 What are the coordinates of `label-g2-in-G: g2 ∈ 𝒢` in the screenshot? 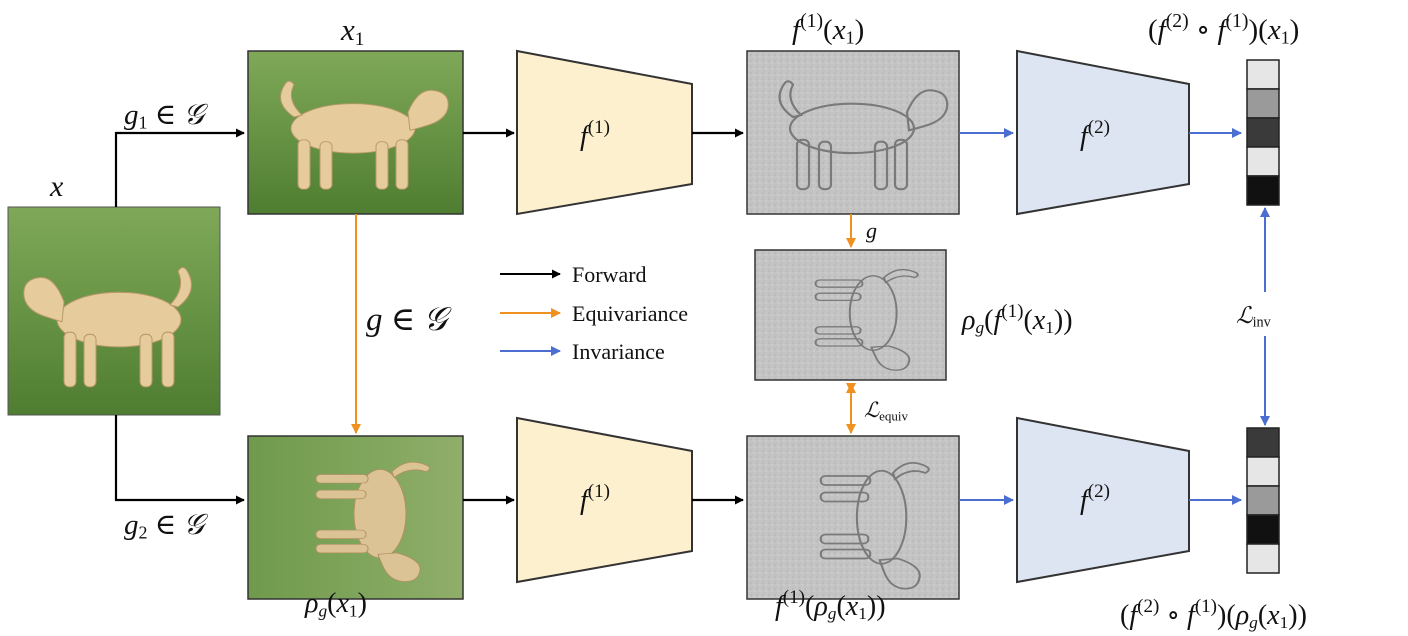 It's located at (164, 525).